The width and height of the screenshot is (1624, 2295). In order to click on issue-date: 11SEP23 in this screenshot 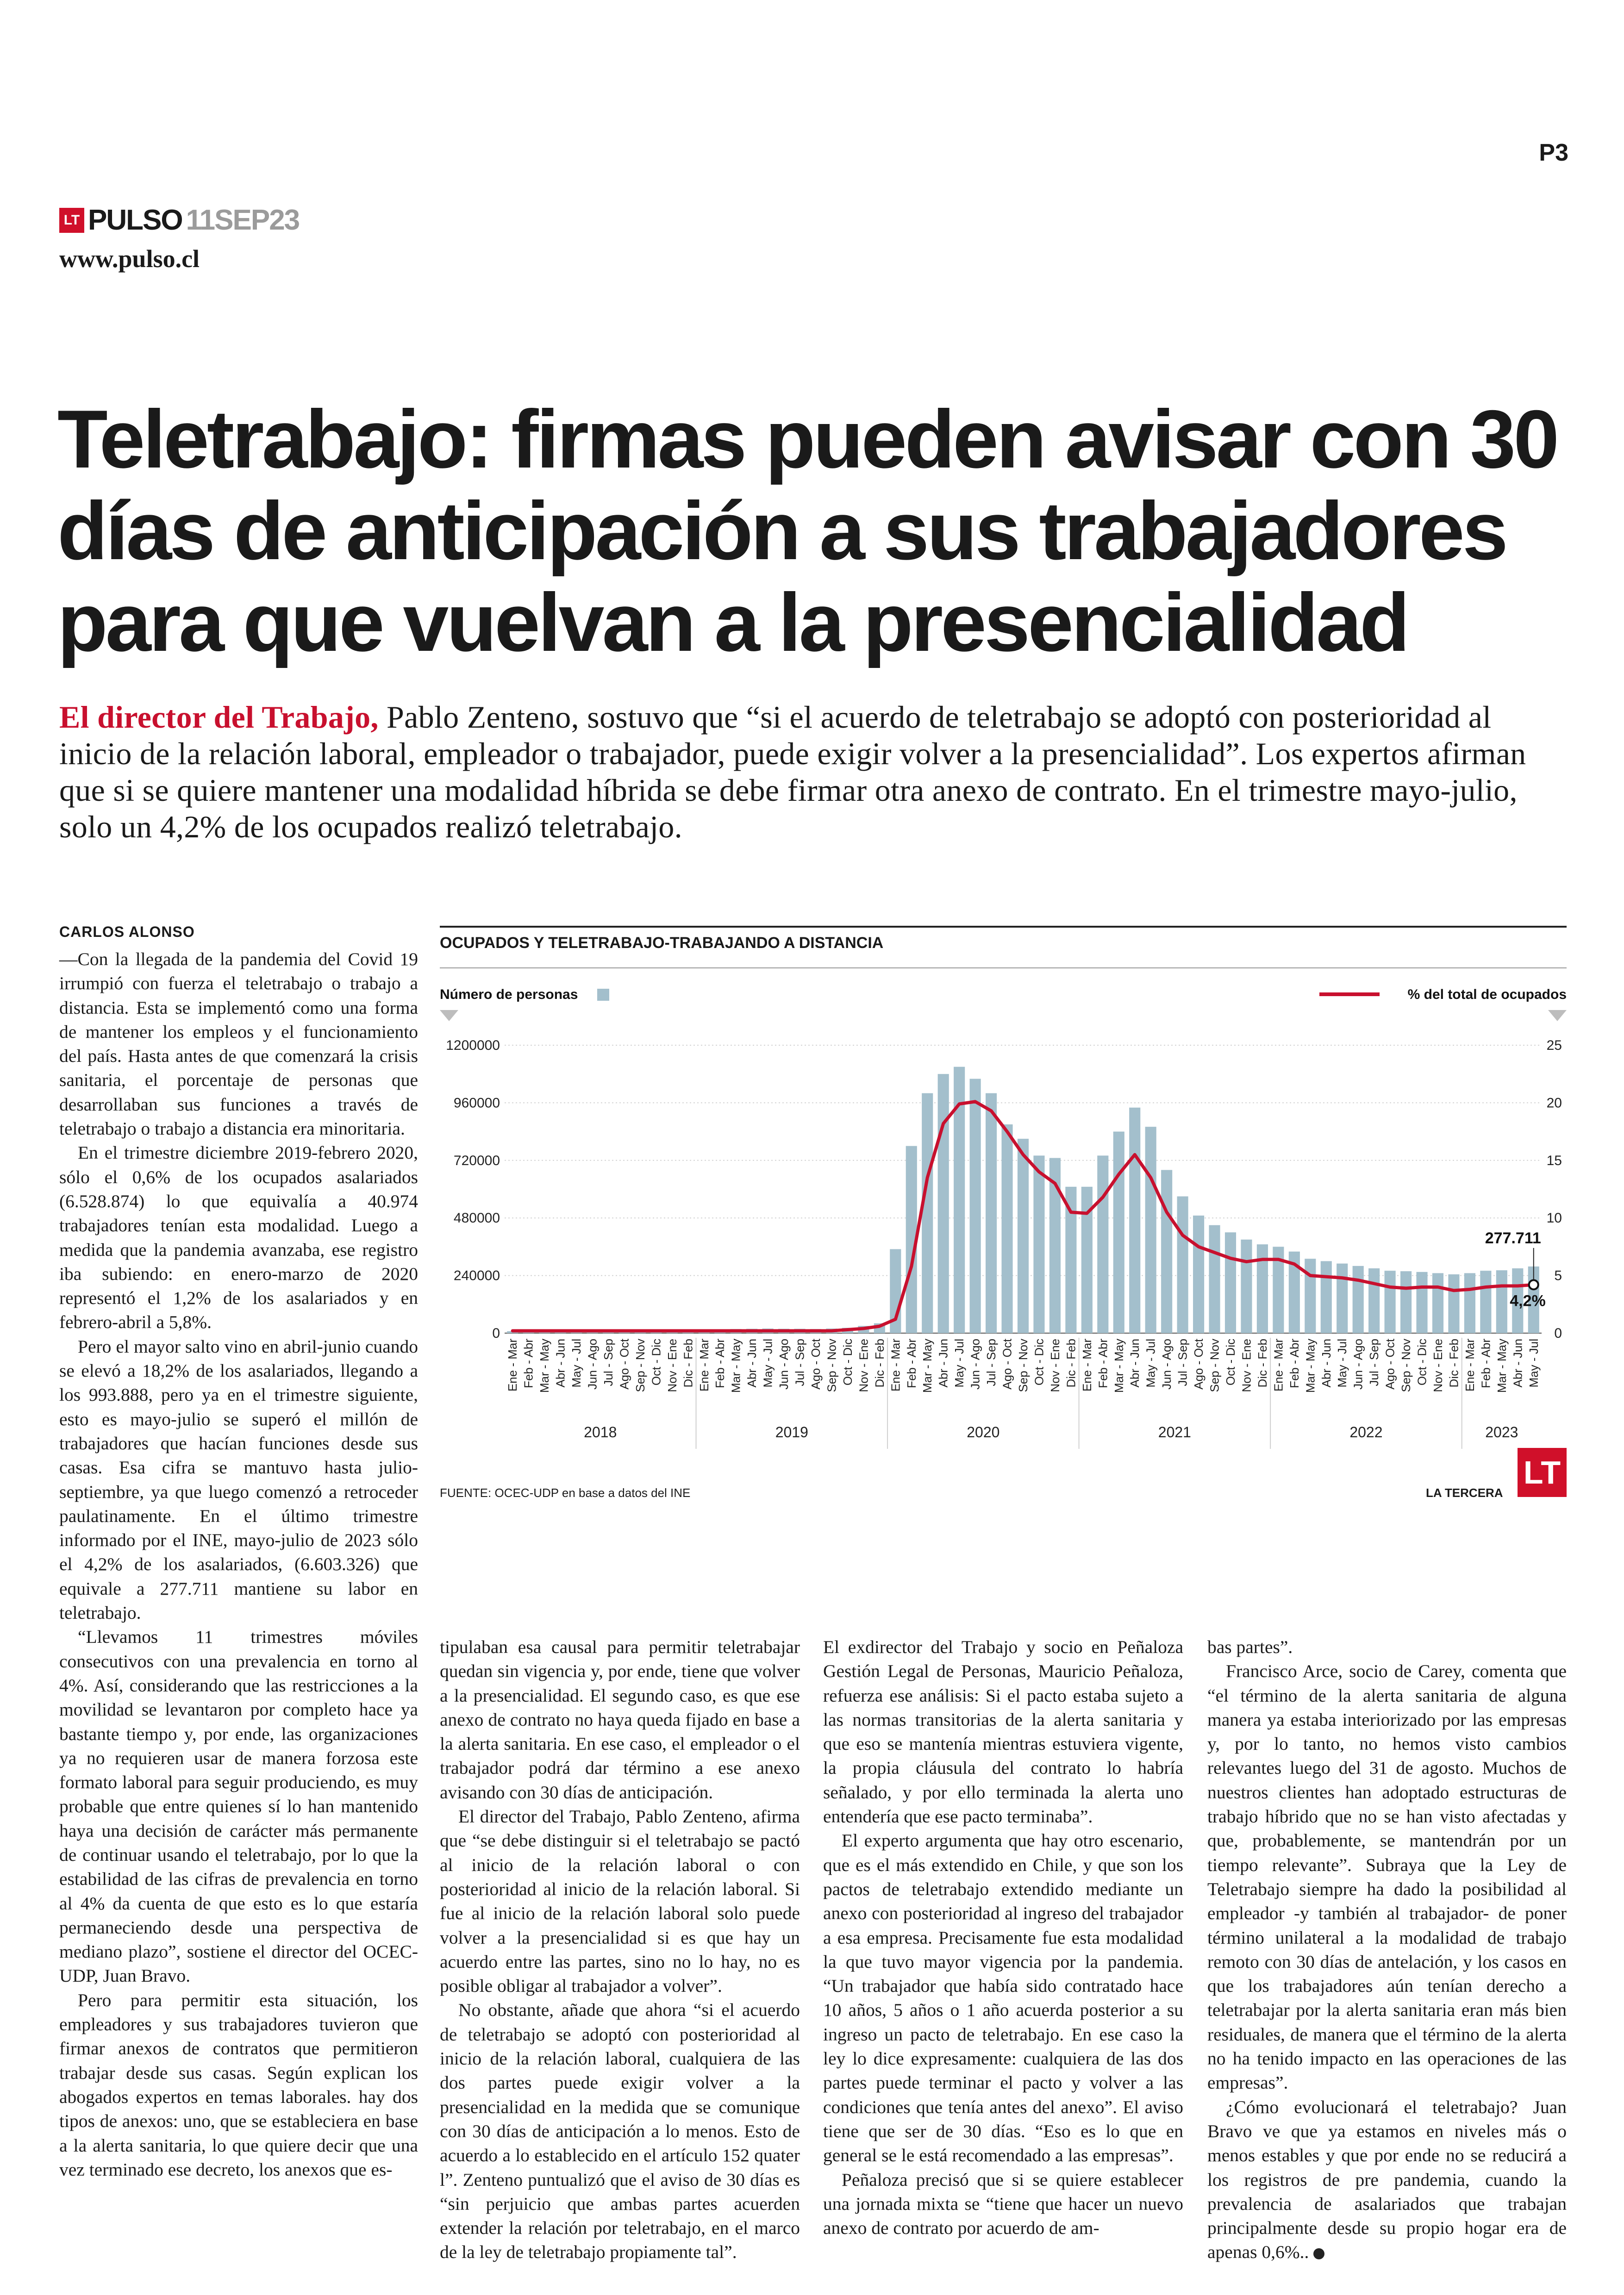, I will do `click(243, 220)`.